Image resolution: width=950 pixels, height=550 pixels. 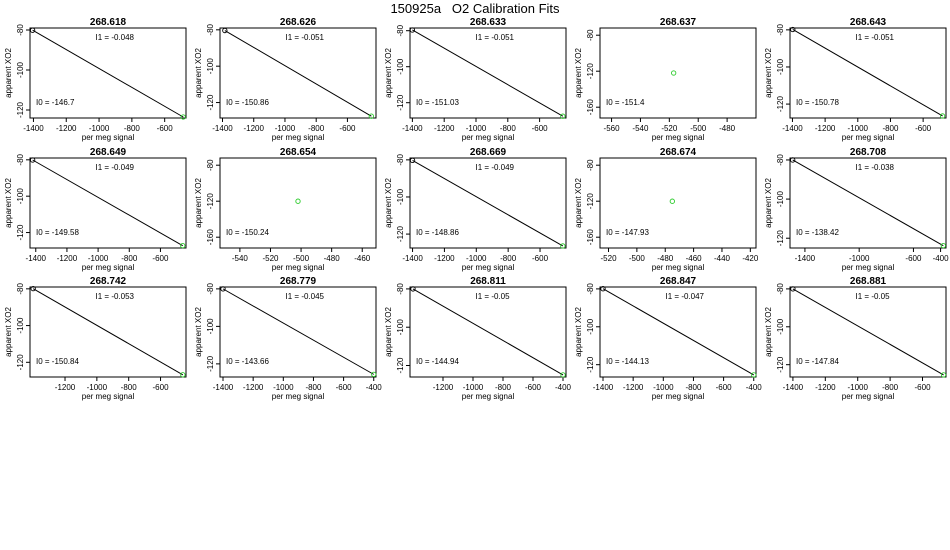 What do you see at coordinates (636, 361) in the screenshot?
I see `intercept-value: -144.13` at bounding box center [636, 361].